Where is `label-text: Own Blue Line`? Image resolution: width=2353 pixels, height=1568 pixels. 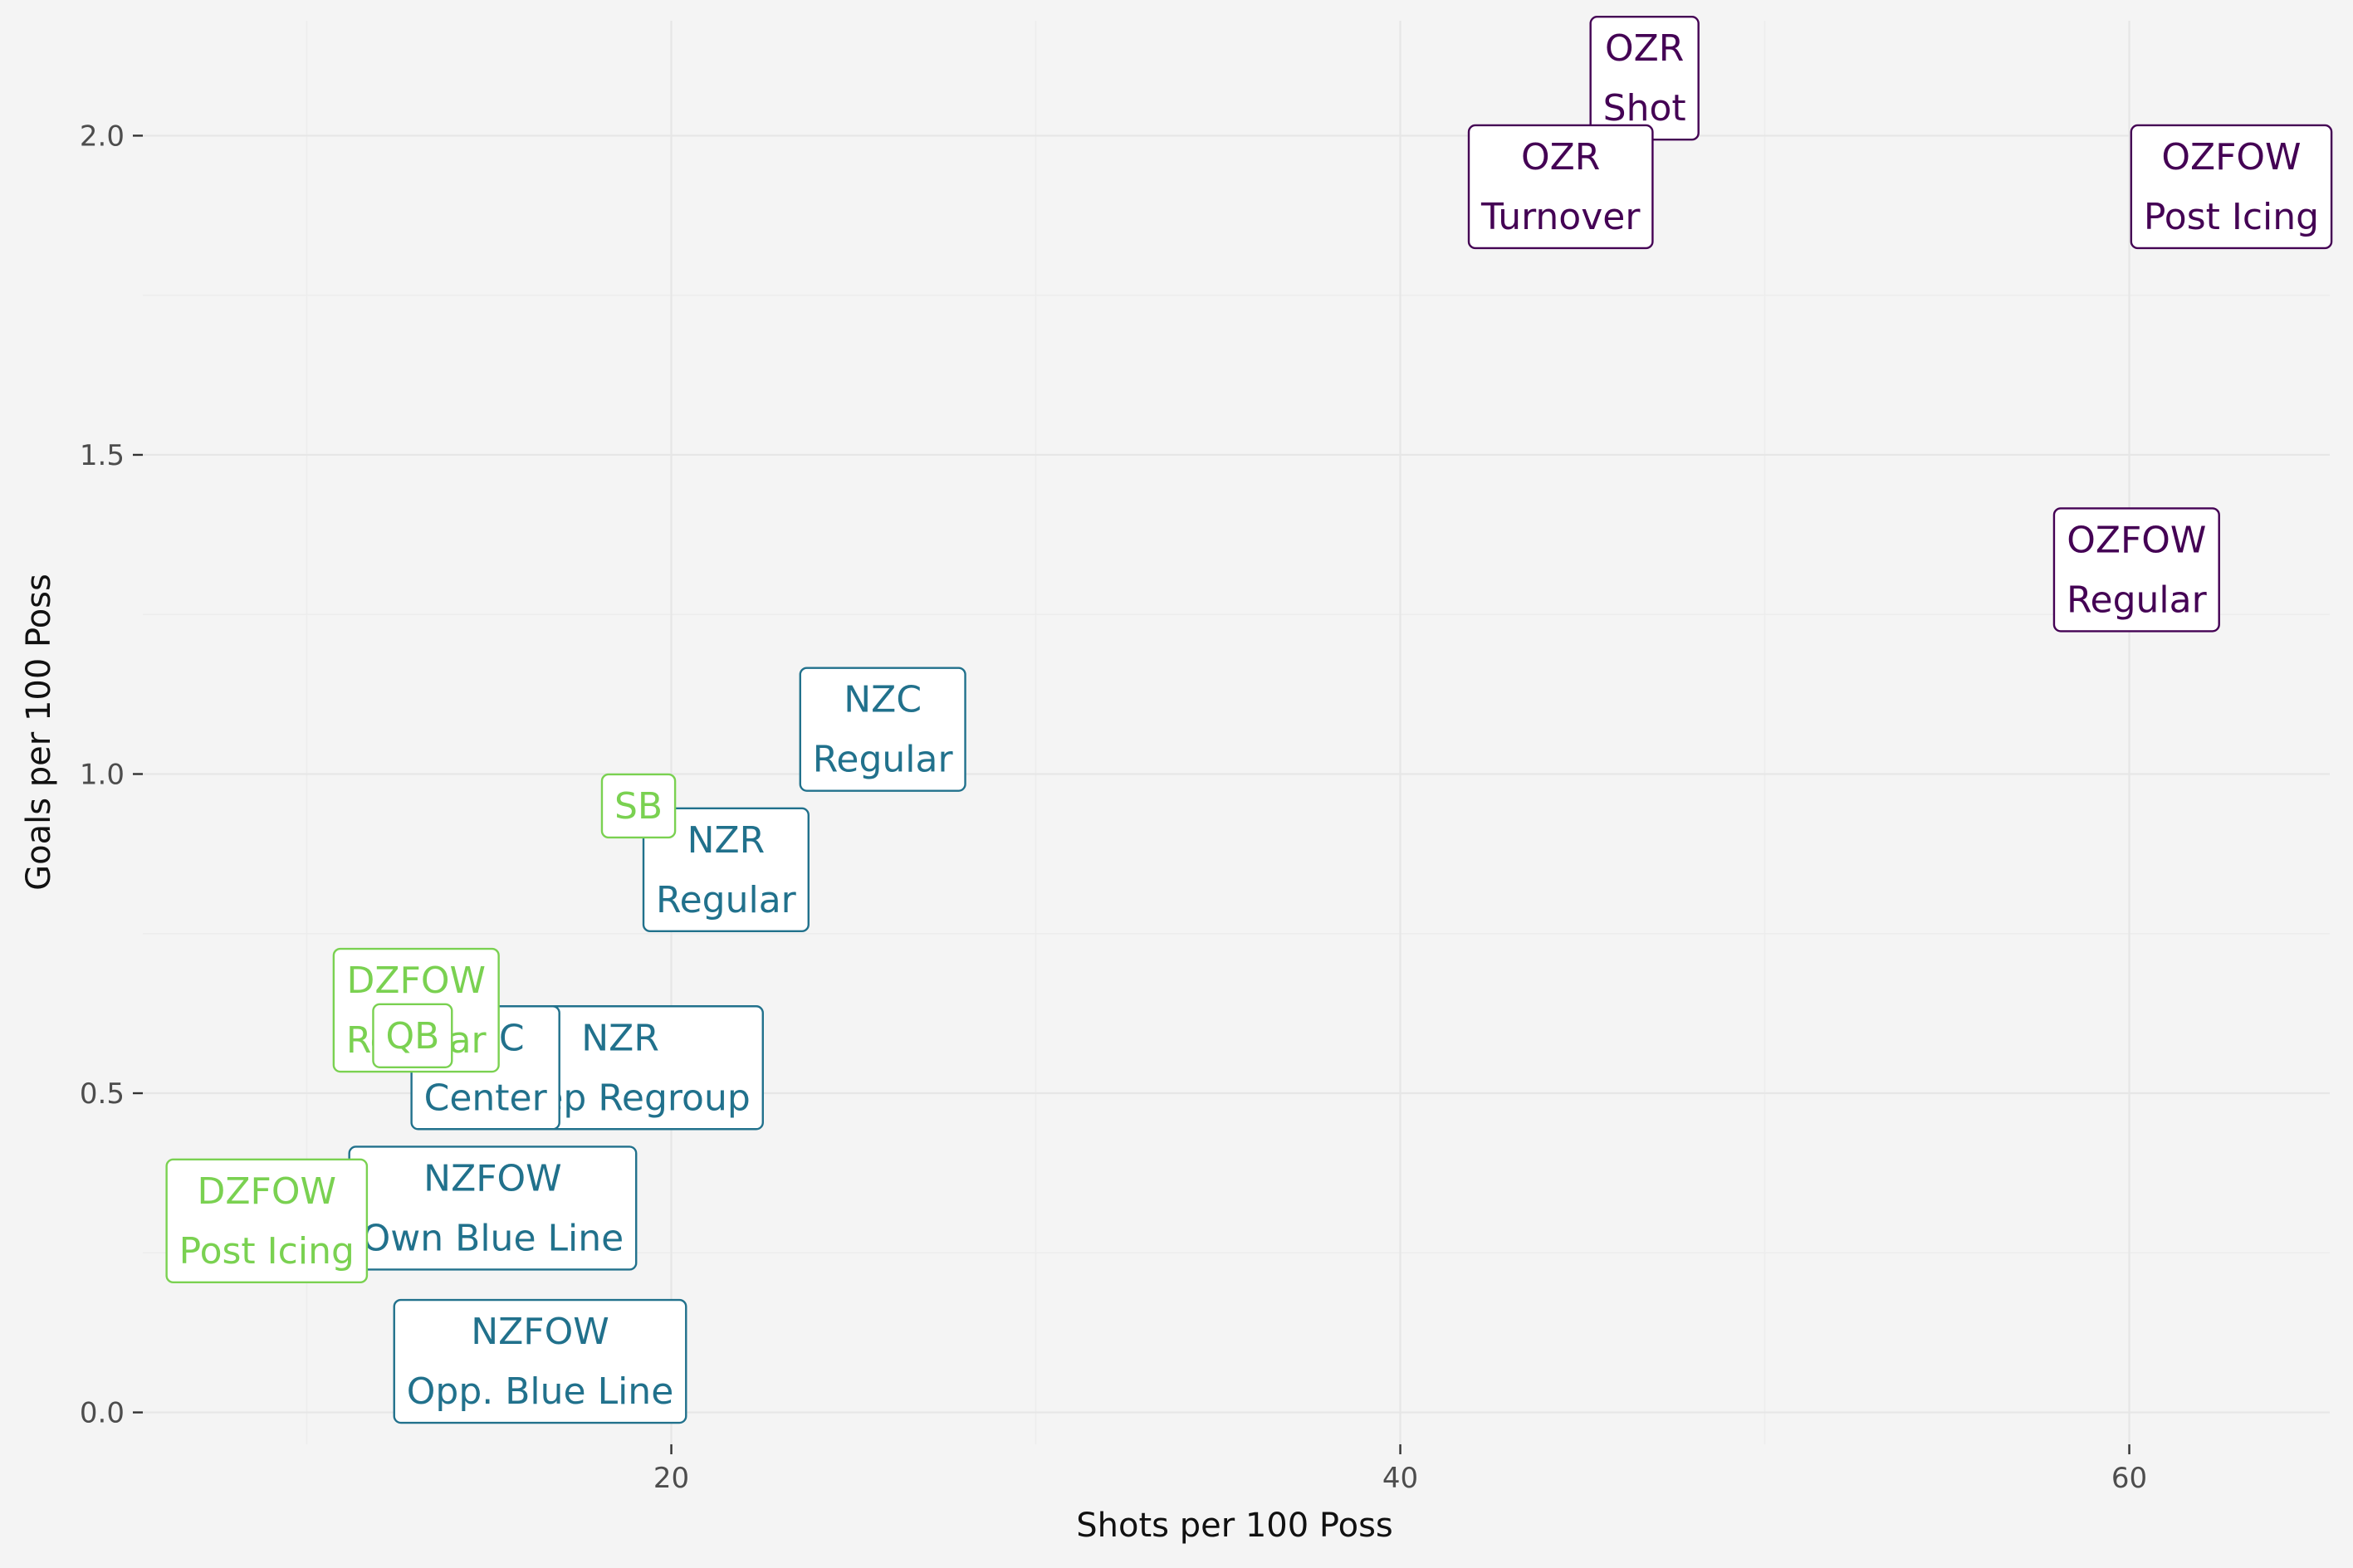 label-text: Own Blue Line is located at coordinates (493, 1238).